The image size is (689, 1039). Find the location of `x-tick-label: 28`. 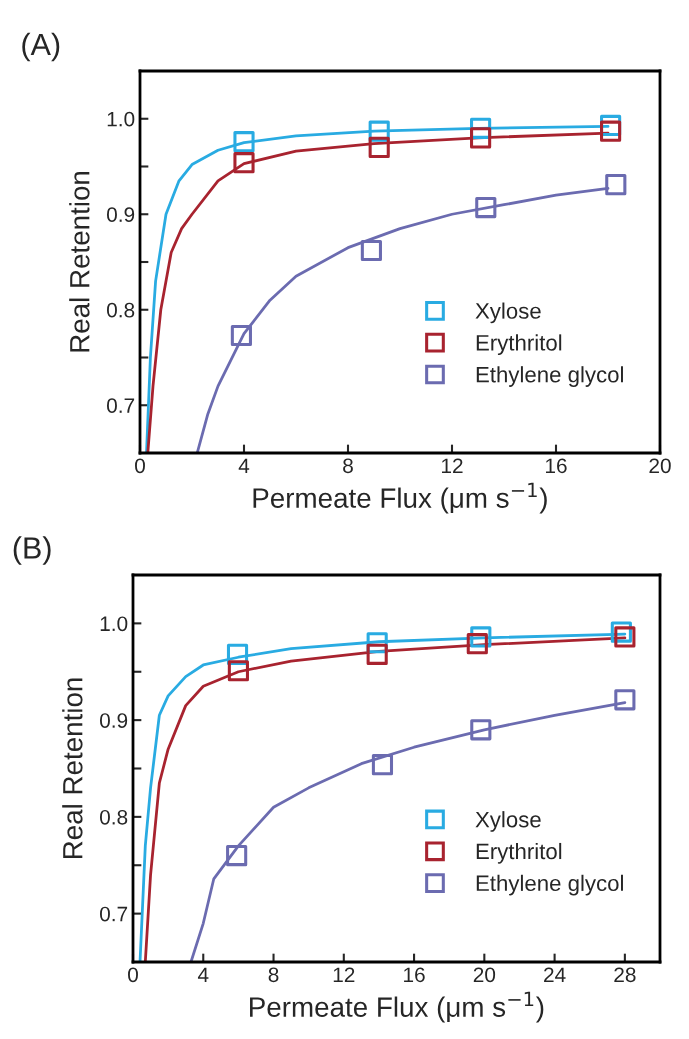

x-tick-label: 28 is located at coordinates (625, 975).